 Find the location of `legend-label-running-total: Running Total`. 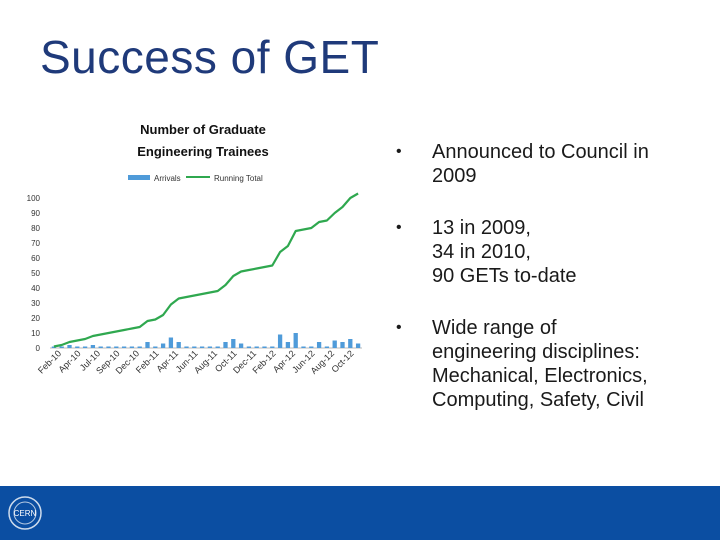

legend-label-running-total: Running Total is located at coordinates (238, 178).